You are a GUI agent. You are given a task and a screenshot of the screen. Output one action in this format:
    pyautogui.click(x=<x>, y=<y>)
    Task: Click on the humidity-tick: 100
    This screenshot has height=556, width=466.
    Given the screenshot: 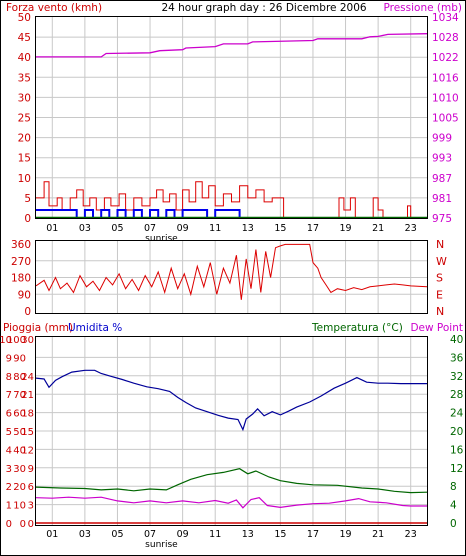 What is the action you would take?
    pyautogui.click(x=16, y=340)
    